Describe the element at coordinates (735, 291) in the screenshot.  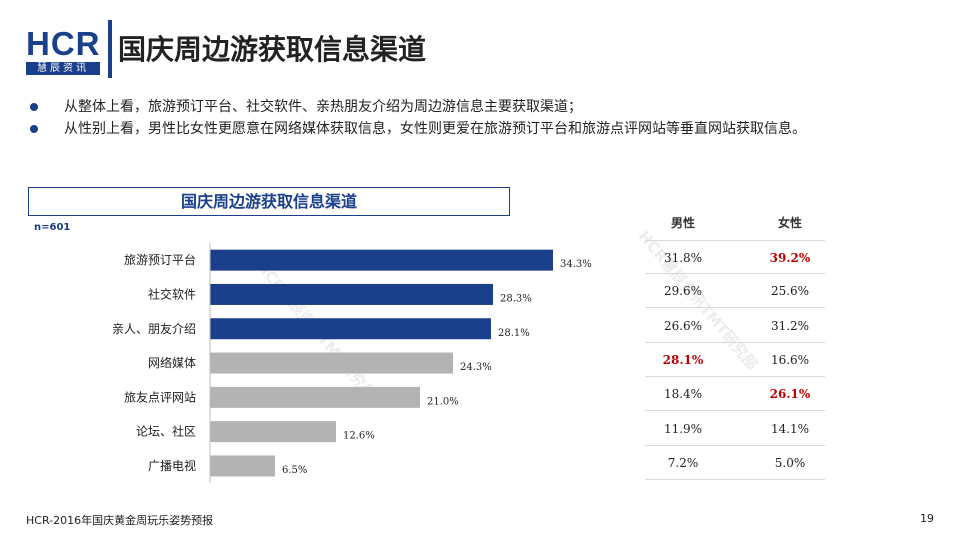
I see `table-row: 29.6% 25.6%` at that location.